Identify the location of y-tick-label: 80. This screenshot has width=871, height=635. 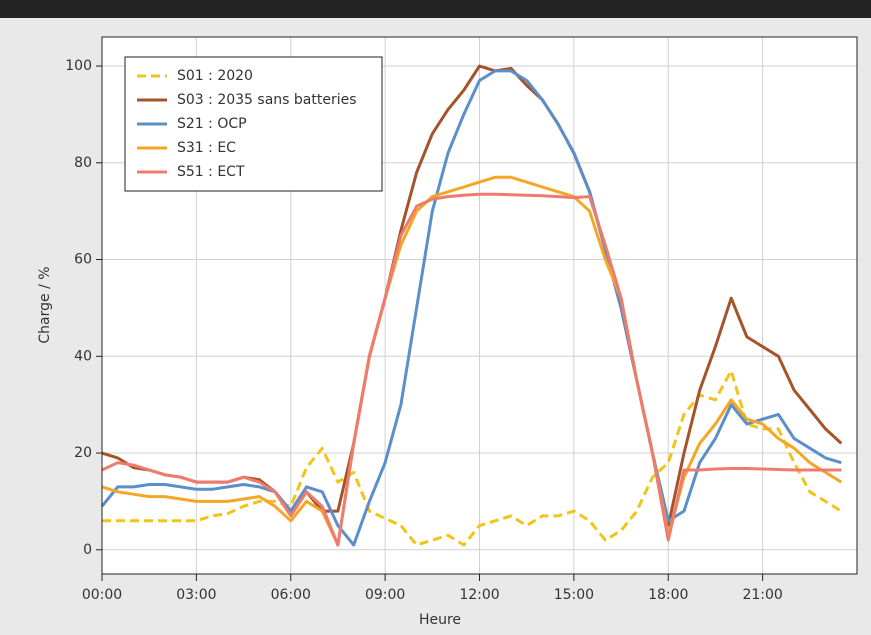
(83, 163).